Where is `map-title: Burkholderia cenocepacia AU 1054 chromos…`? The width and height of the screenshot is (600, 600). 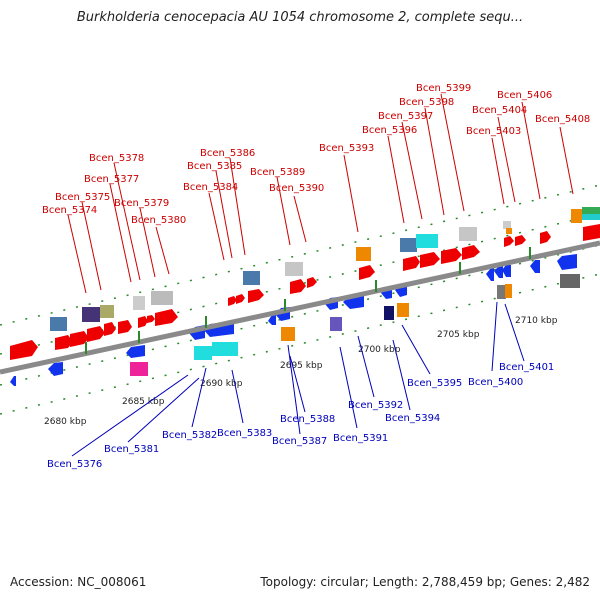 map-title: Burkholderia cenocepacia AU 1054 chromos… is located at coordinates (300, 17).